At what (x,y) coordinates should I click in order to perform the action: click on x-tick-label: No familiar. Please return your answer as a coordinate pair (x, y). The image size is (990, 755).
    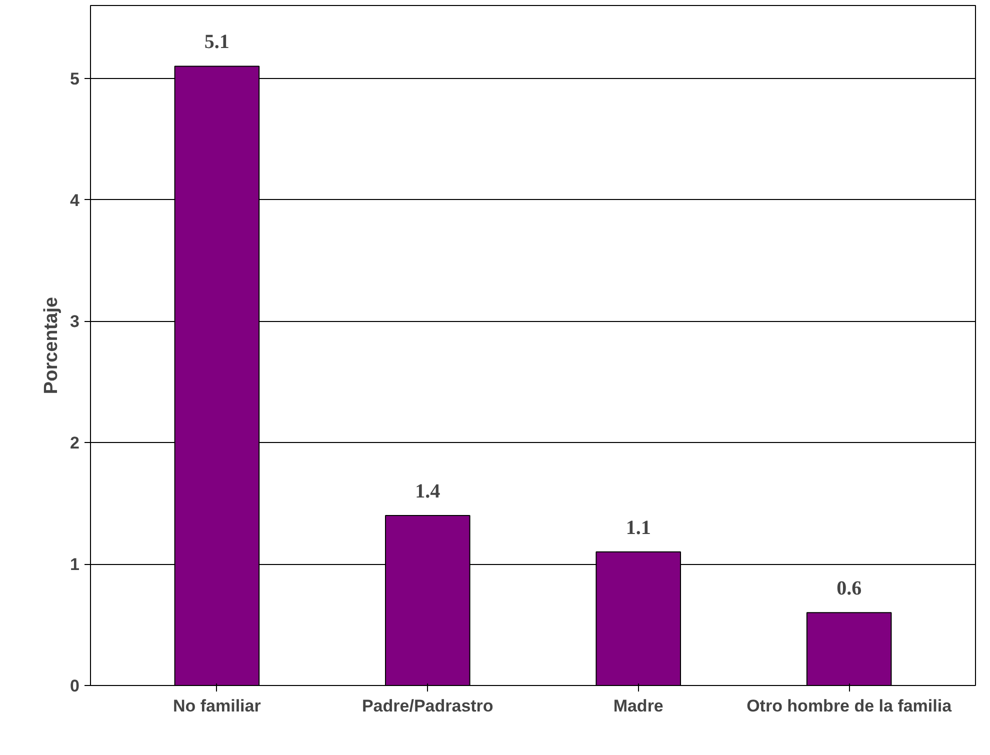
    Looking at the image, I should click on (217, 706).